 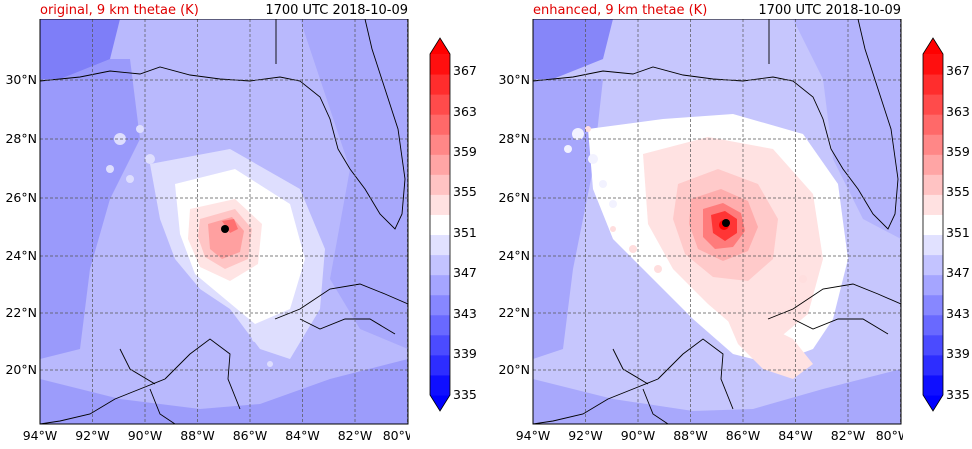 What do you see at coordinates (768, 344) in the screenshot?
I see `warm-tail-south` at bounding box center [768, 344].